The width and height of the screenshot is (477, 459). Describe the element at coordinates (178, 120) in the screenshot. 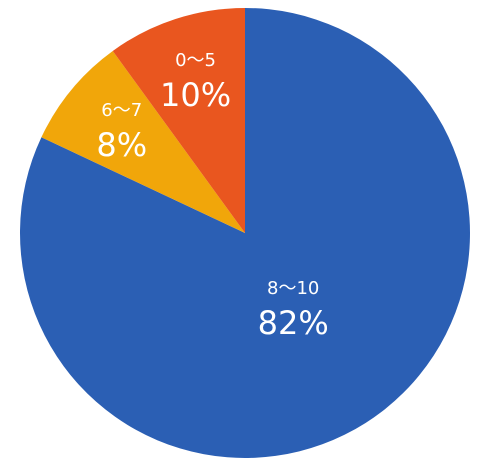

I see `pie-slice` at that location.